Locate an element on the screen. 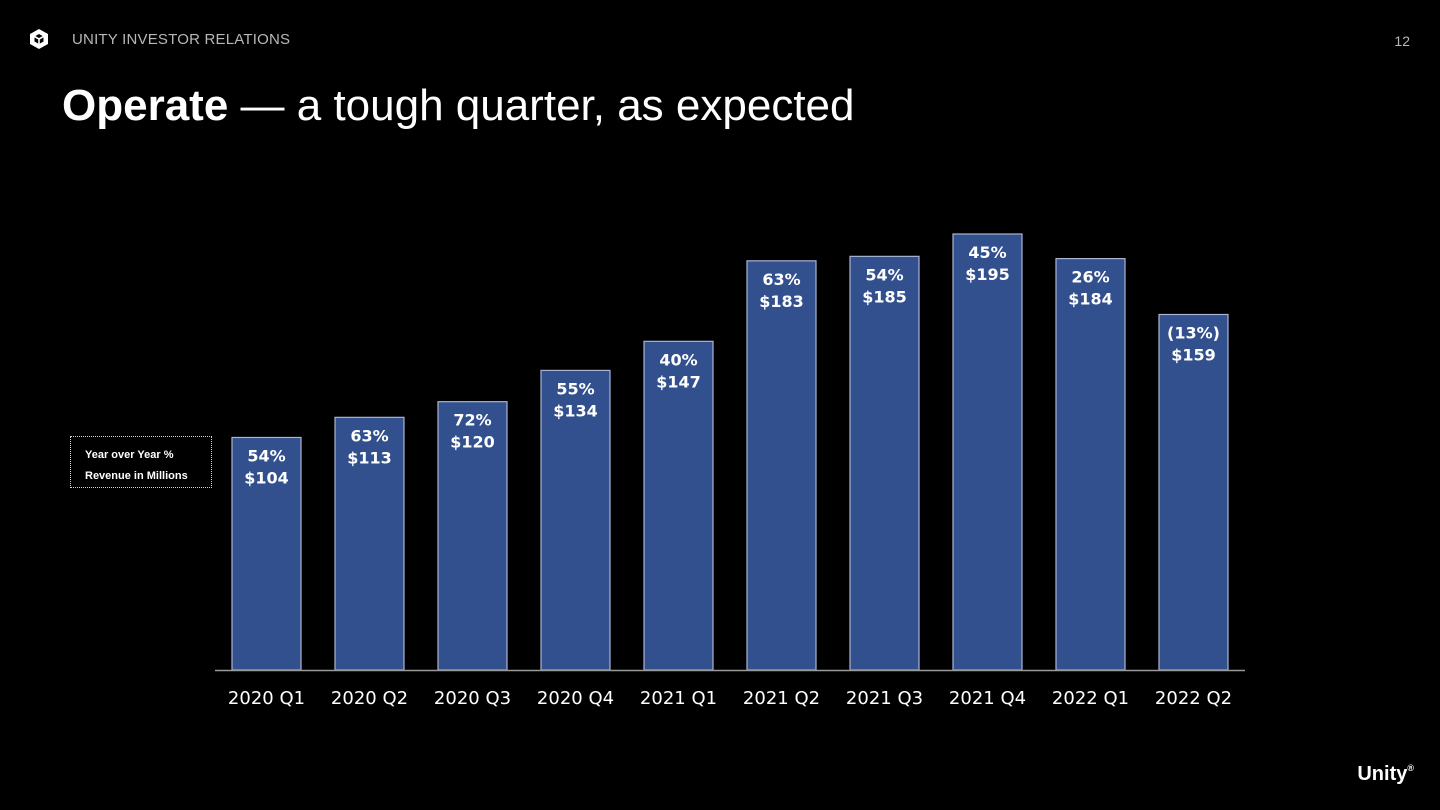 Image resolution: width=1440 pixels, height=810 pixels. unity-cube-icon is located at coordinates (39, 39).